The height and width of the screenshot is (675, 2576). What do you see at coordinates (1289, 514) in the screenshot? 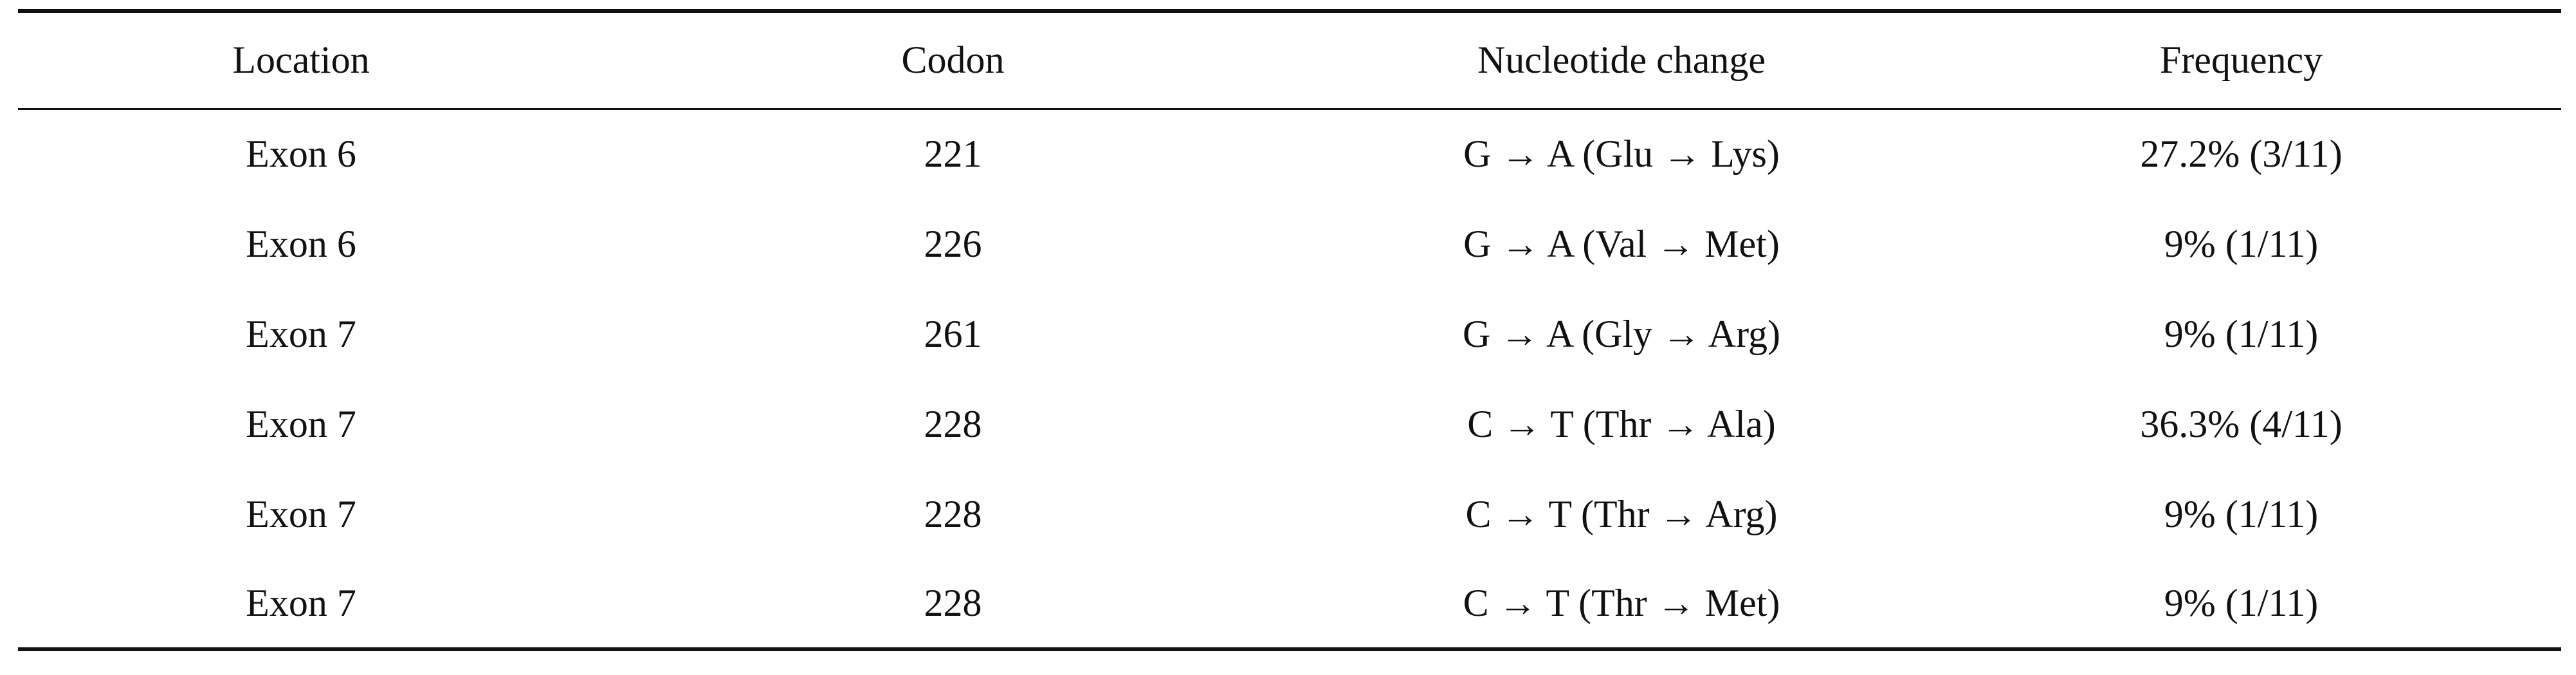
I see `table-row: Exon 7 228 C → T (Thr → Arg) 9% (1/11)` at bounding box center [1289, 514].